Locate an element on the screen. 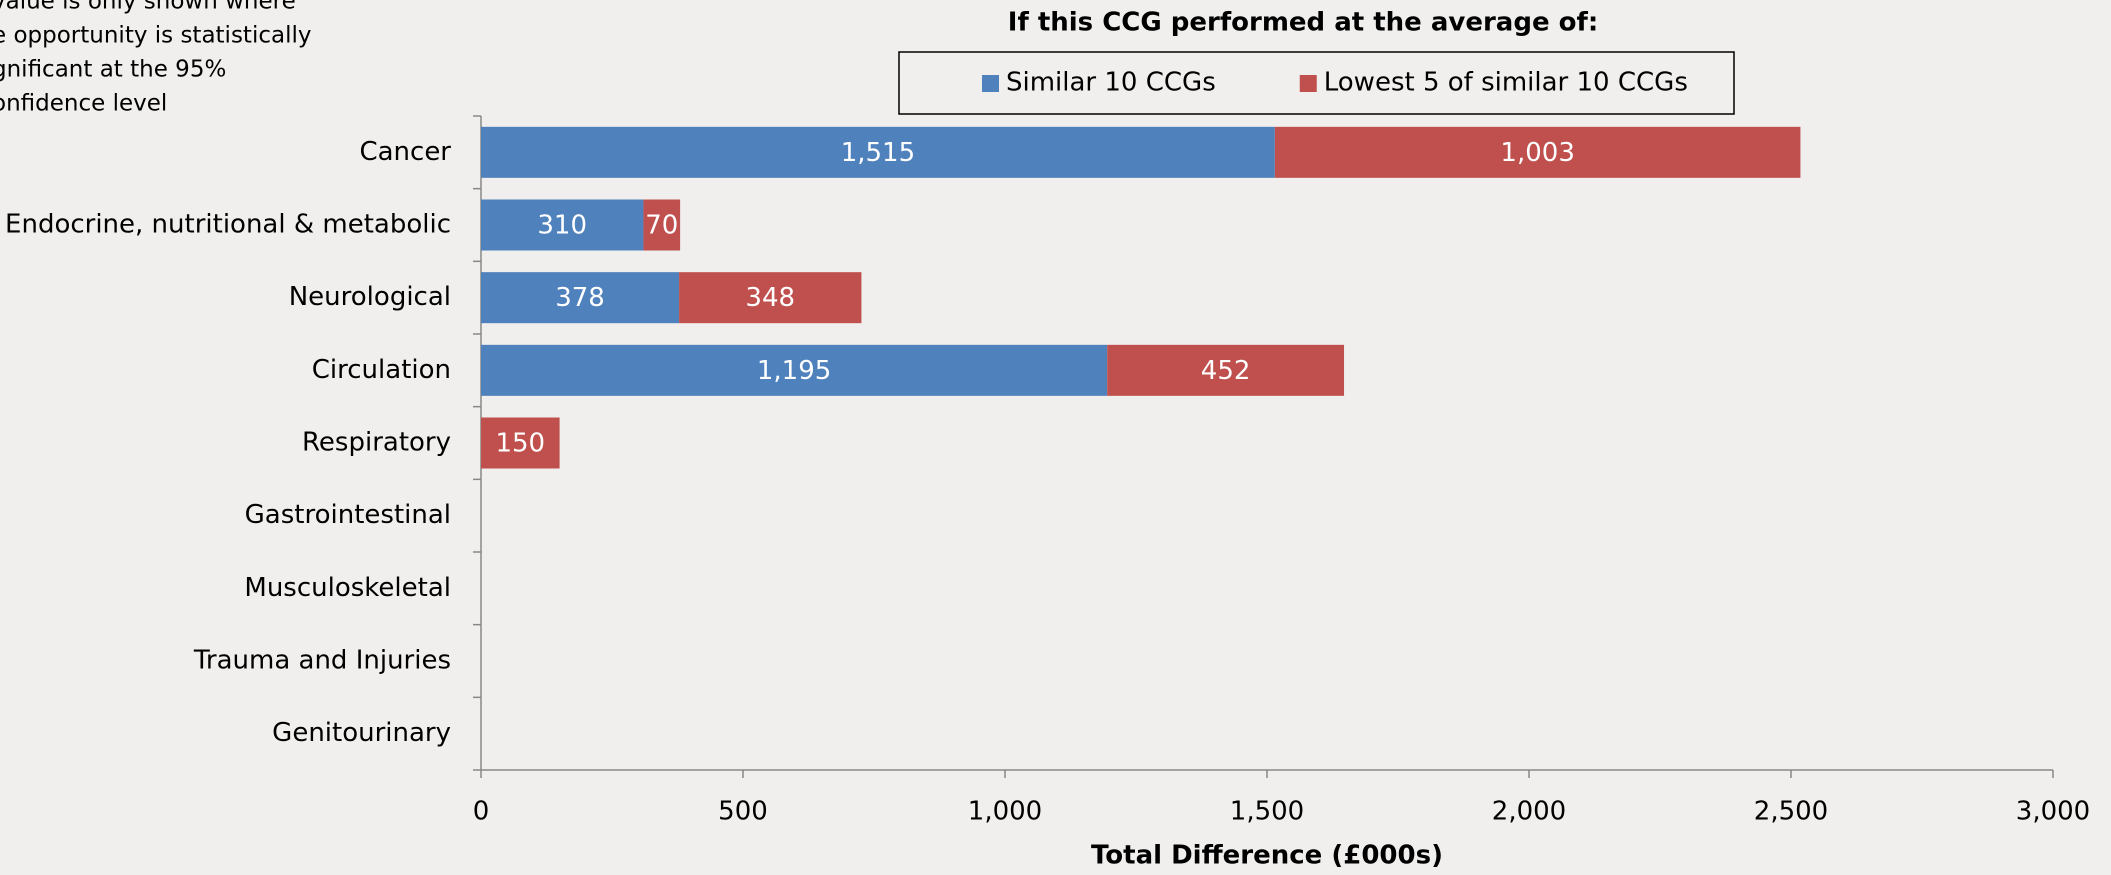 This screenshot has width=2111, height=875. note-line: e opportunity is statistically is located at coordinates (155, 36).